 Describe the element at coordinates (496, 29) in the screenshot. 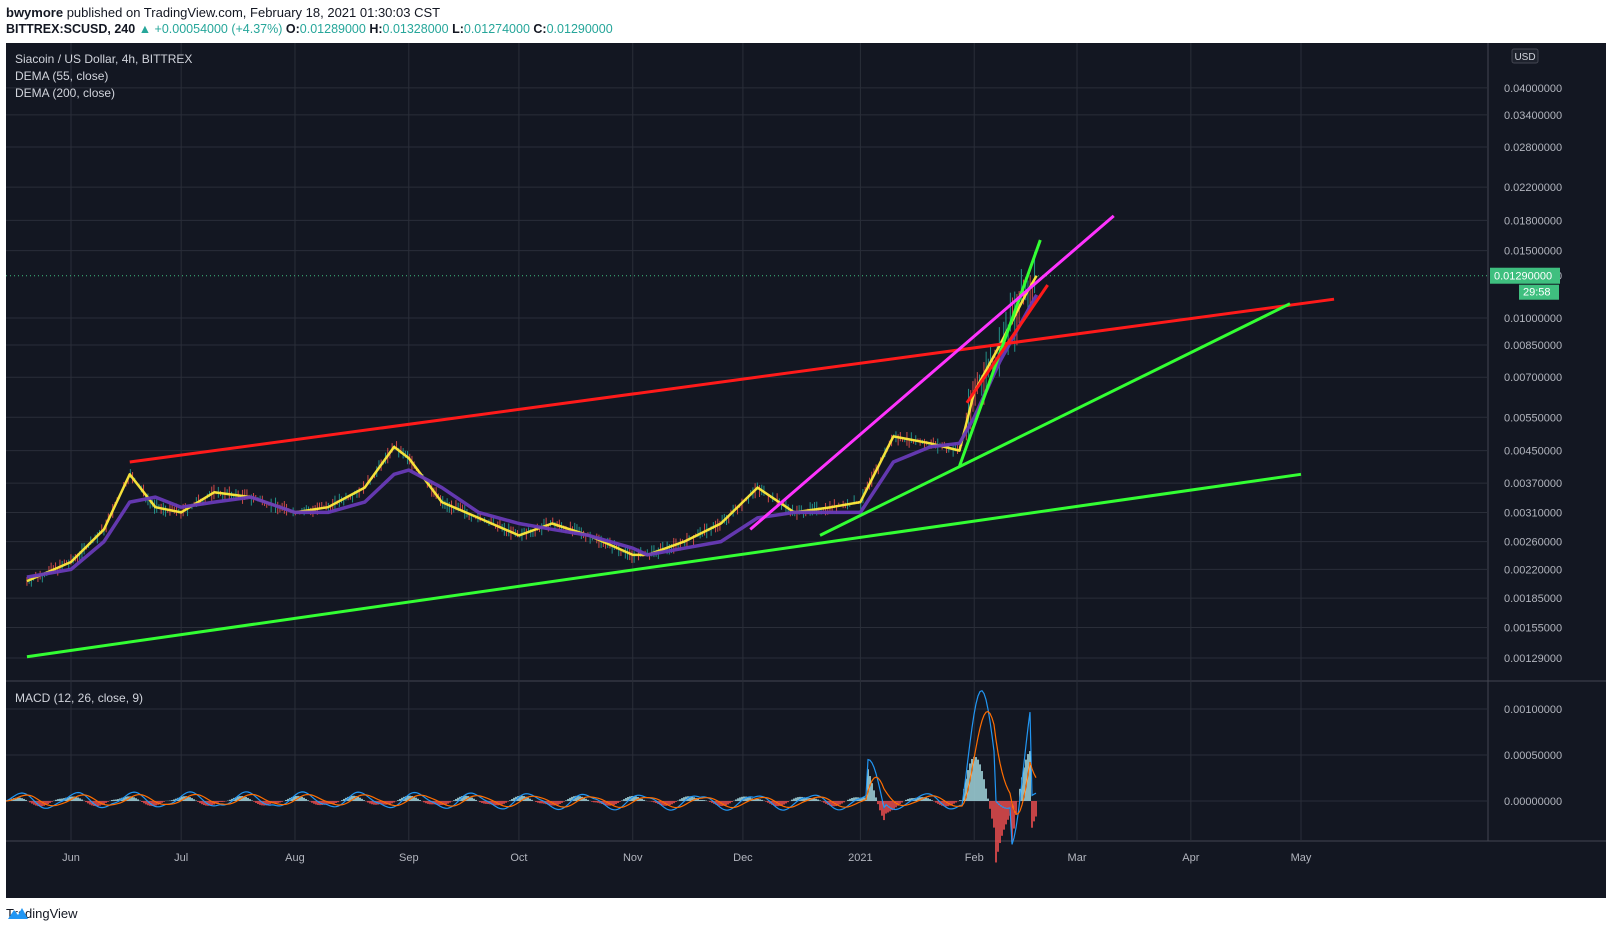

I see `low-value: 0.01274000` at that location.